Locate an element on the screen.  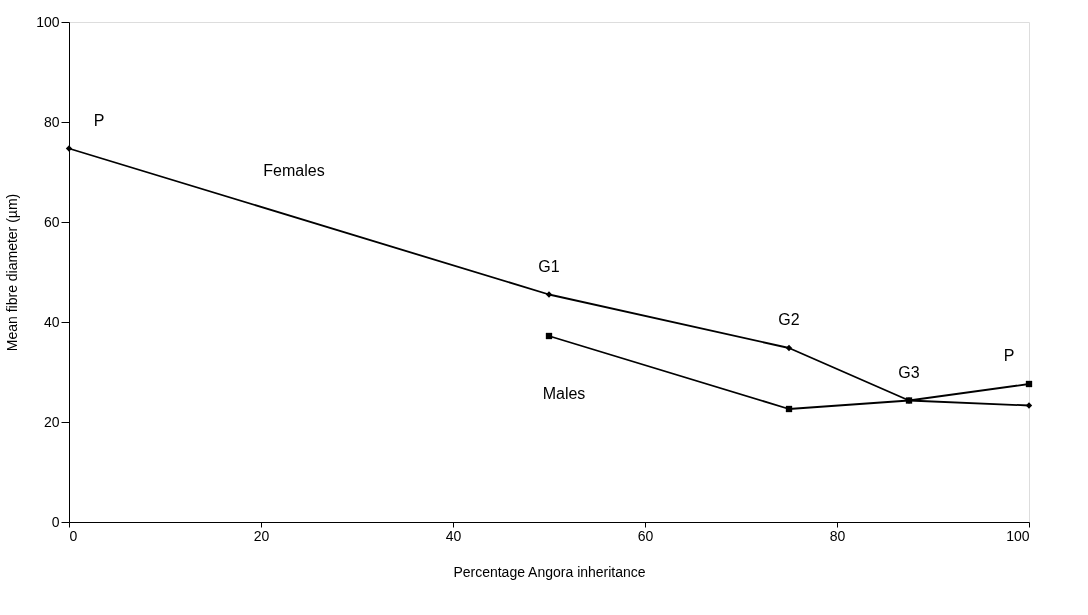
annotation: G2 is located at coordinates (789, 319).